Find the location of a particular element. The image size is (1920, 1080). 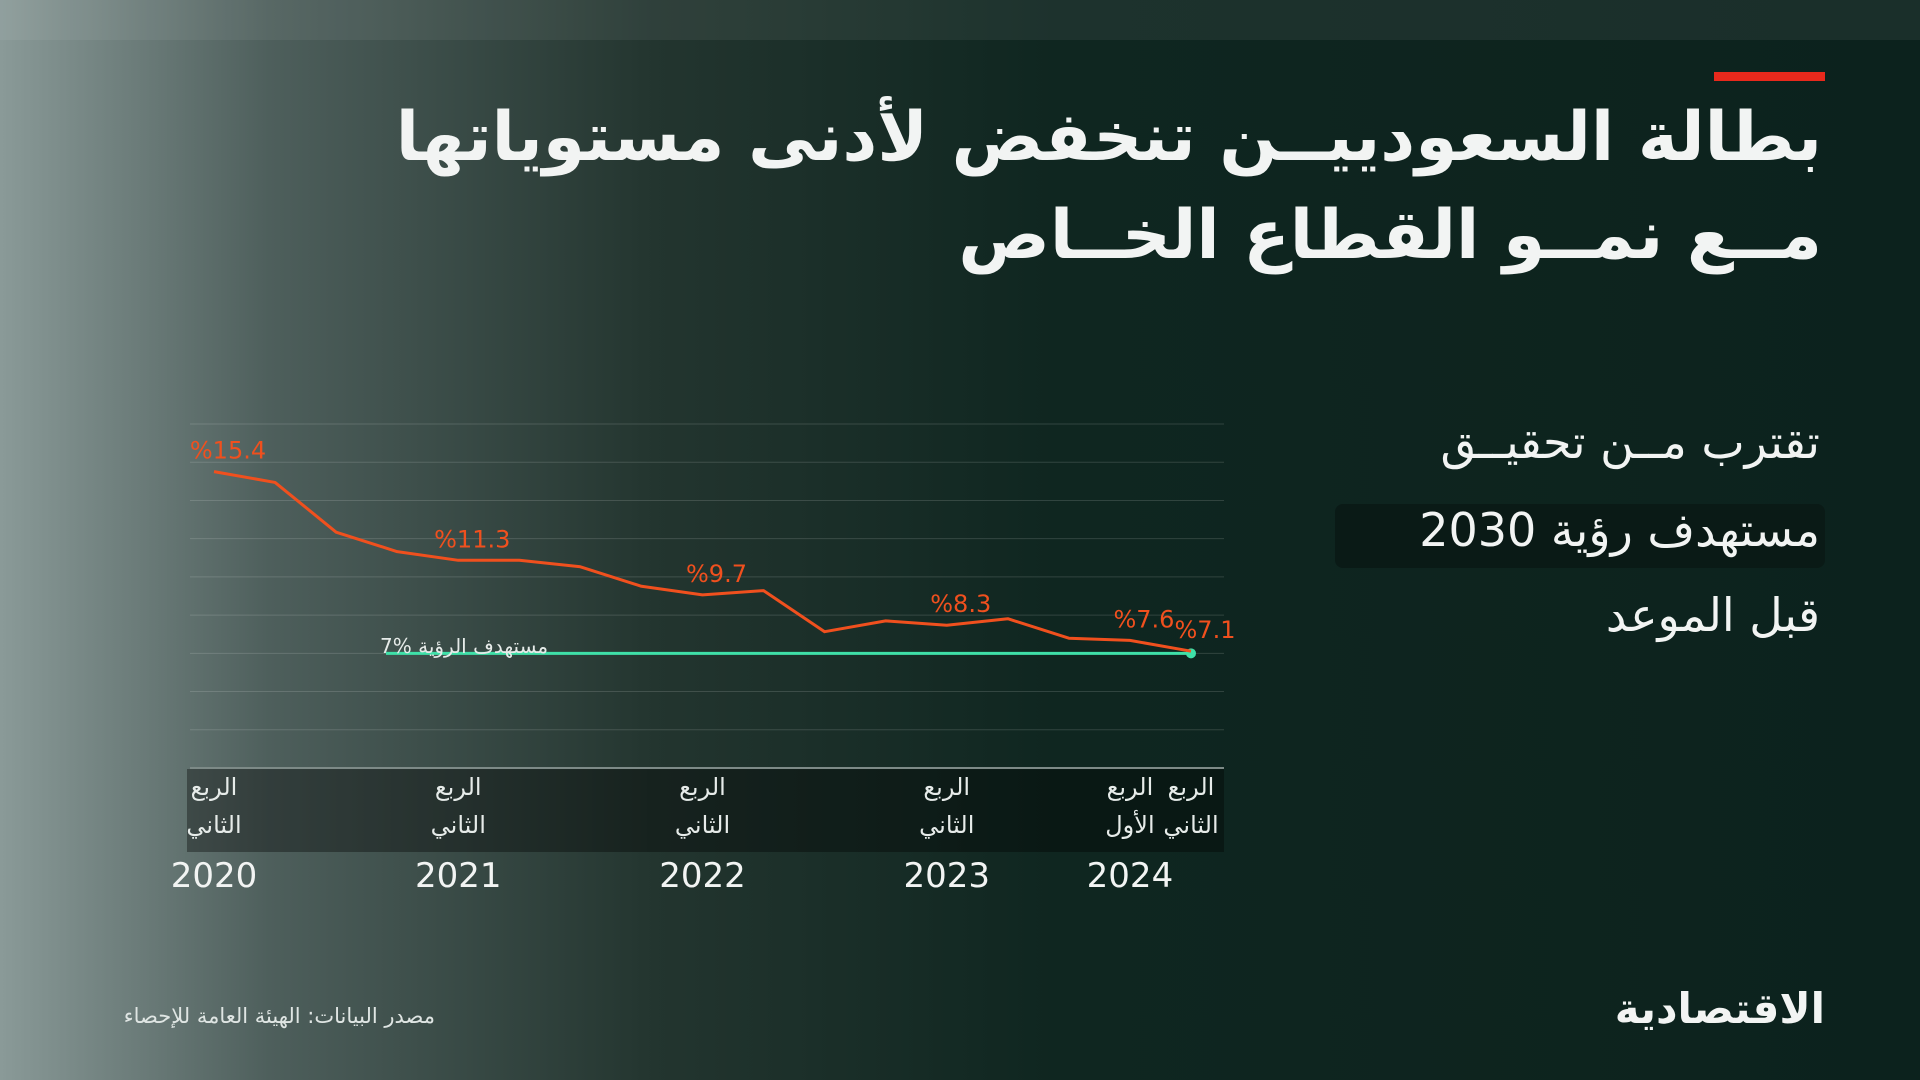

year-label: 2021 is located at coordinates (458, 876).